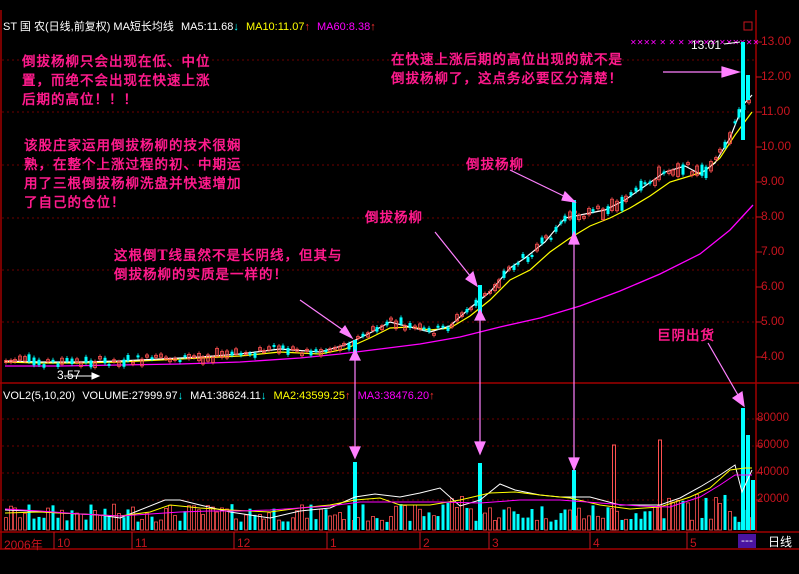  Describe the element at coordinates (686, 336) in the screenshot. I see `label-juyinchuhuo: 巨阴出货` at that location.